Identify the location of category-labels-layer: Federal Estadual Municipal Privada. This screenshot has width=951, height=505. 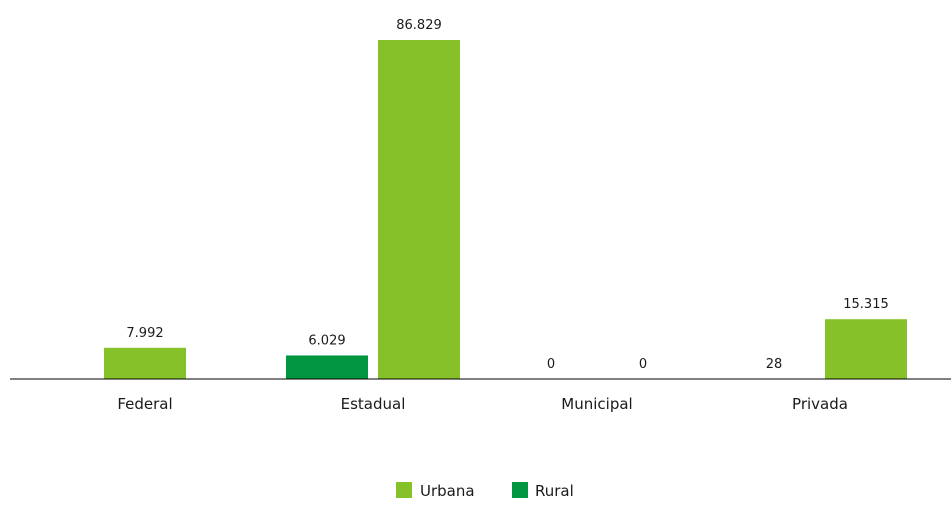
(482, 404).